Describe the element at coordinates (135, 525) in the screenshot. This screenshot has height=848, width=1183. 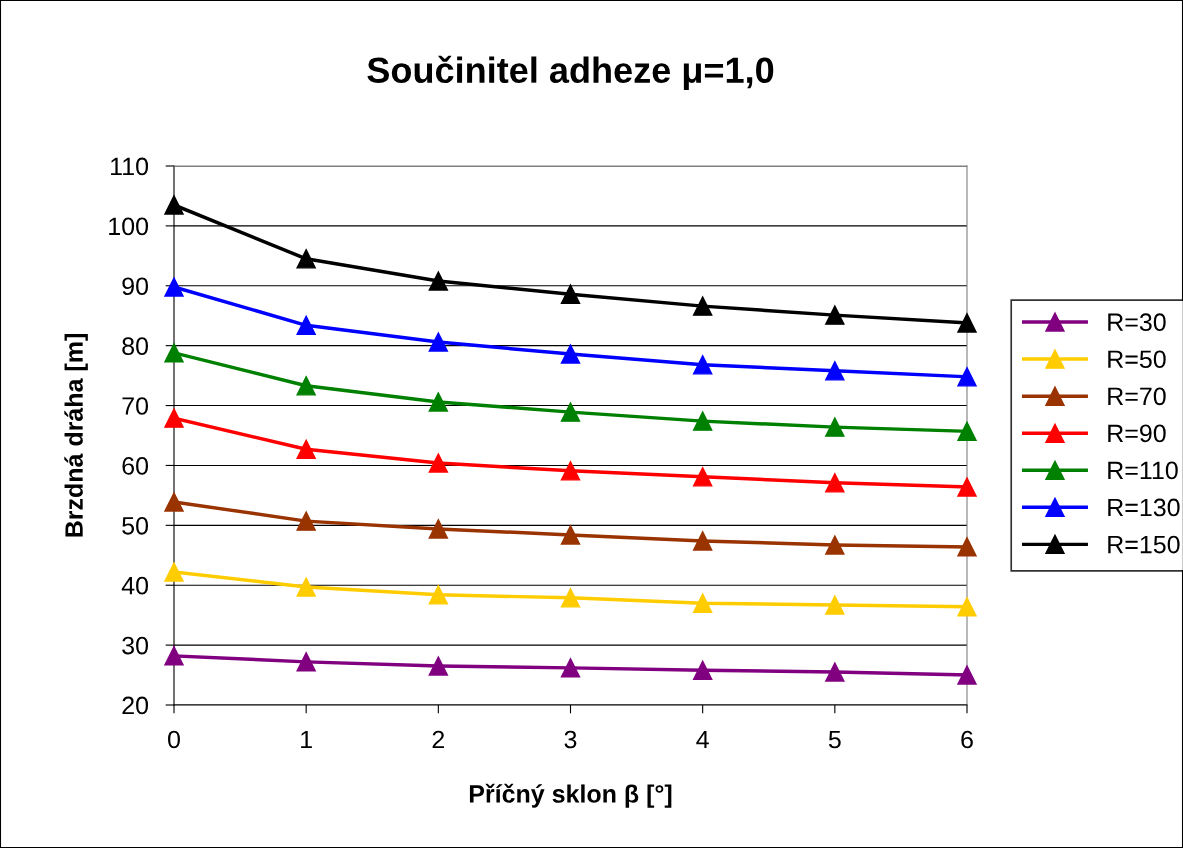
I see `y-tick-label: 50` at that location.